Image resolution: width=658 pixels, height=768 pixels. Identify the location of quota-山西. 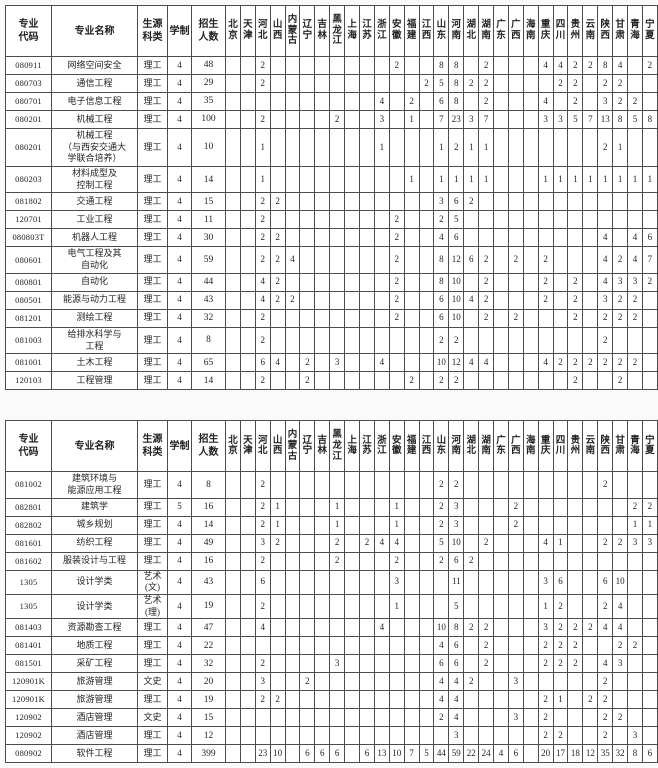
(277, 561).